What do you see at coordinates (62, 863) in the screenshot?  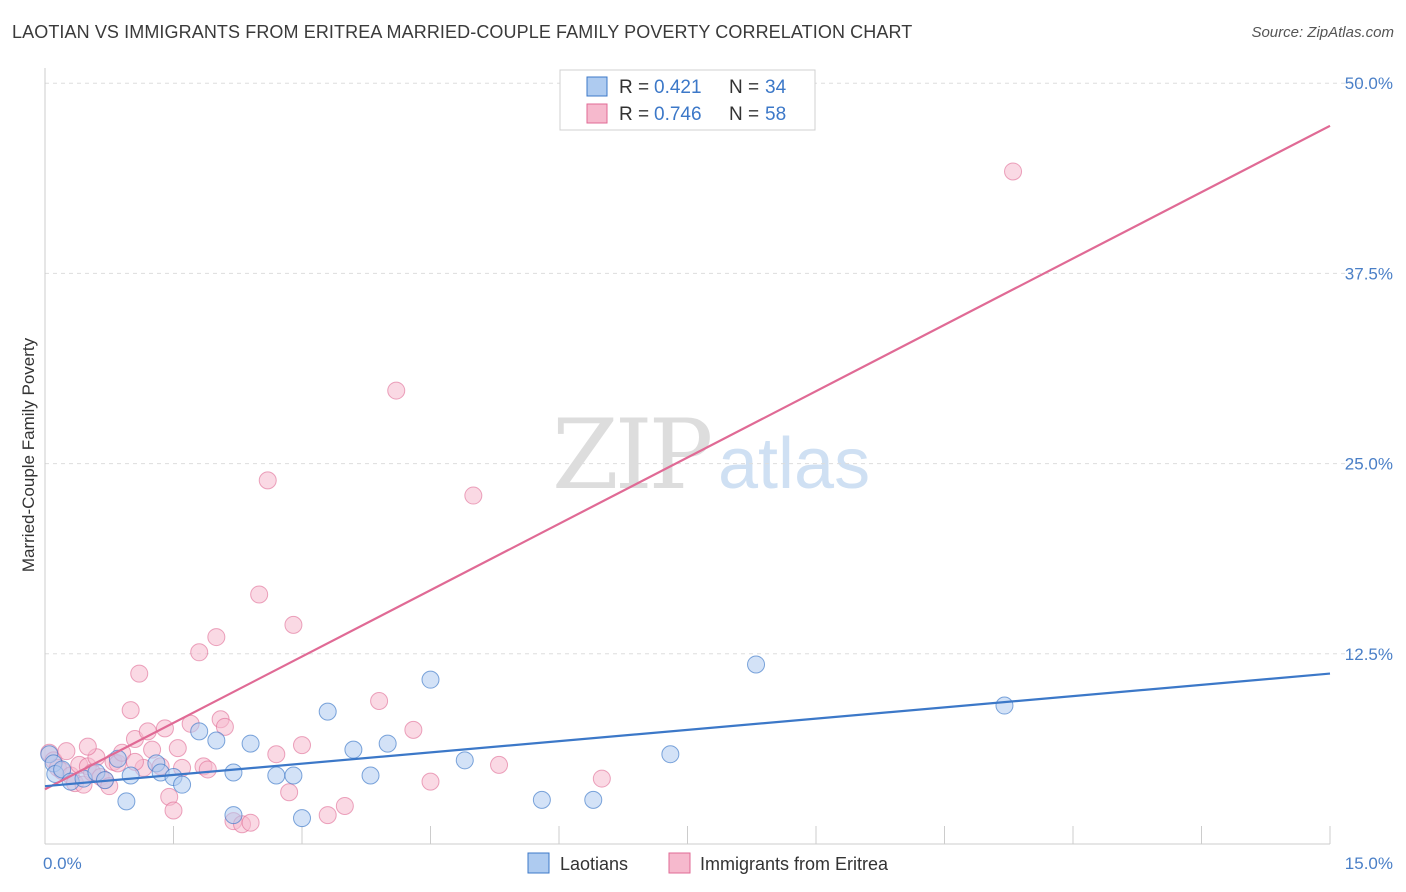 I see `x-tick-label: 0.0%` at bounding box center [62, 863].